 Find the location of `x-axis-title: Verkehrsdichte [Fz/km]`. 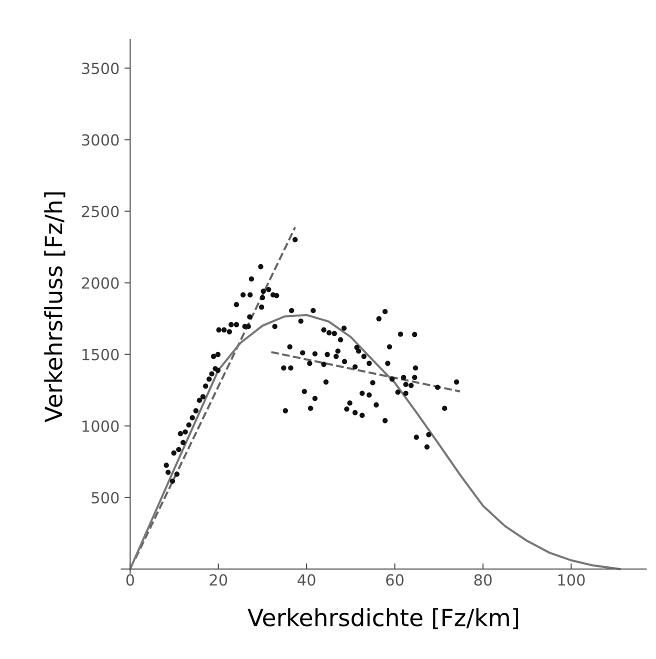

x-axis-title: Verkehrsdichte [Fz/km] is located at coordinates (383, 619).